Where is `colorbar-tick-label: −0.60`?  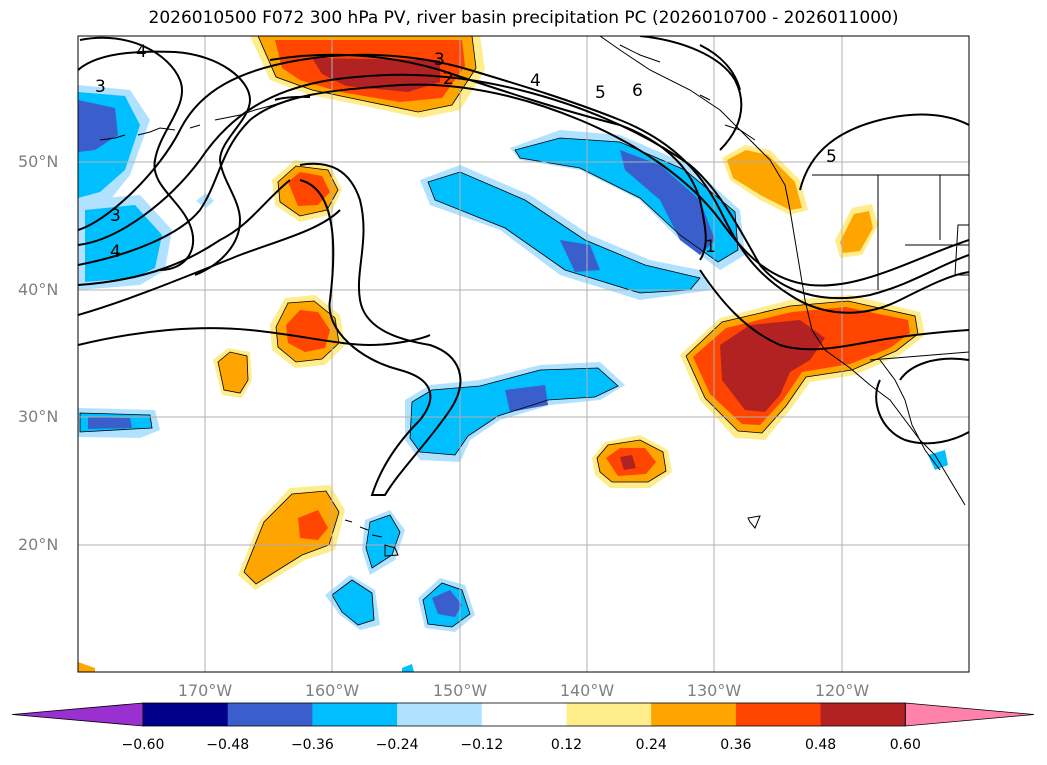 colorbar-tick-label: −0.60 is located at coordinates (143, 745).